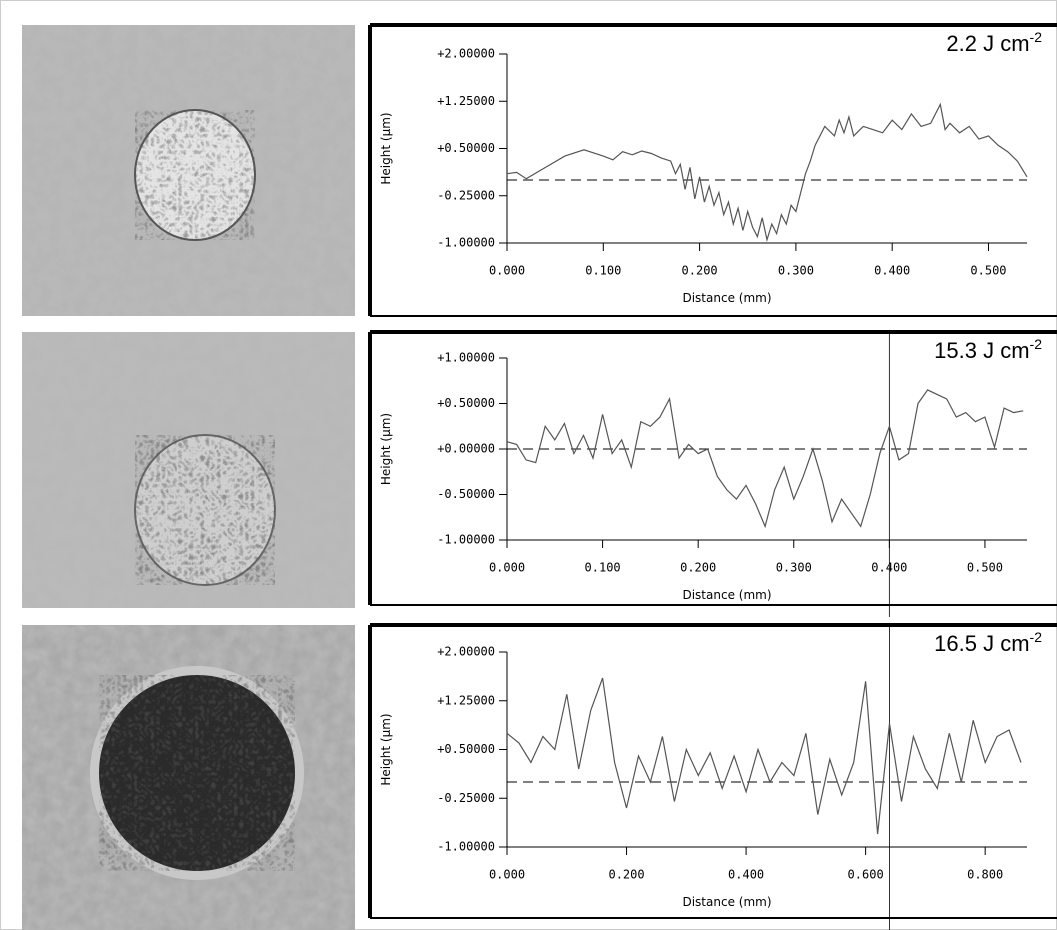 The width and height of the screenshot is (1057, 930). What do you see at coordinates (987, 43) in the screenshot?
I see `annotation-text: 2.2 J cm` at bounding box center [987, 43].